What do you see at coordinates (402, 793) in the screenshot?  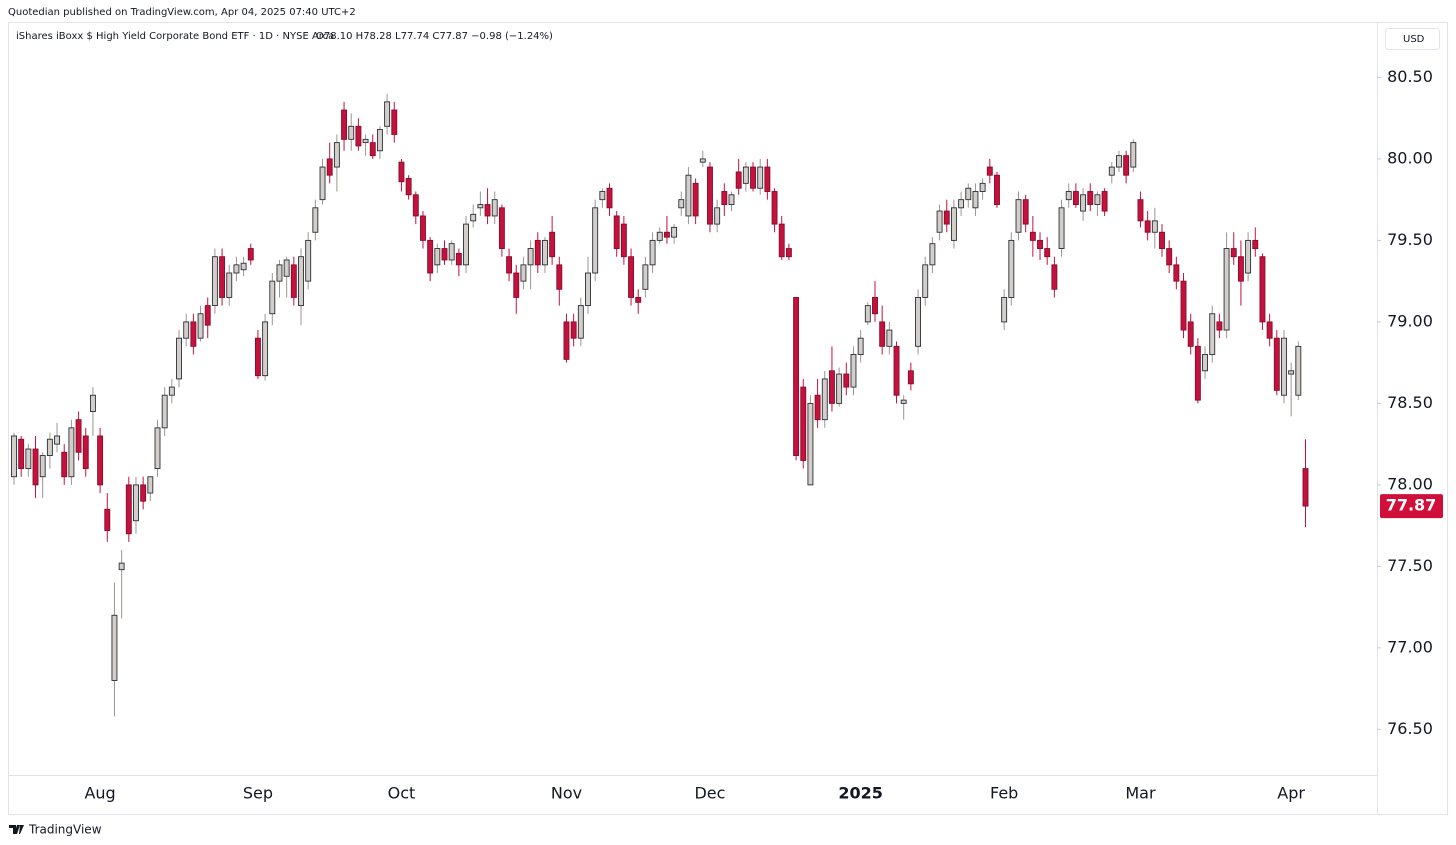 I see `x-tick-label: Oct` at bounding box center [402, 793].